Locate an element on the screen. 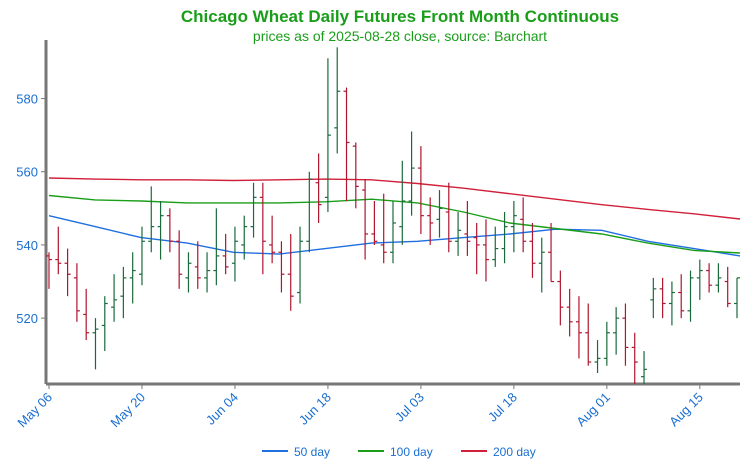 This screenshot has height=474, width=750. series-line-200-day is located at coordinates (394, 198).